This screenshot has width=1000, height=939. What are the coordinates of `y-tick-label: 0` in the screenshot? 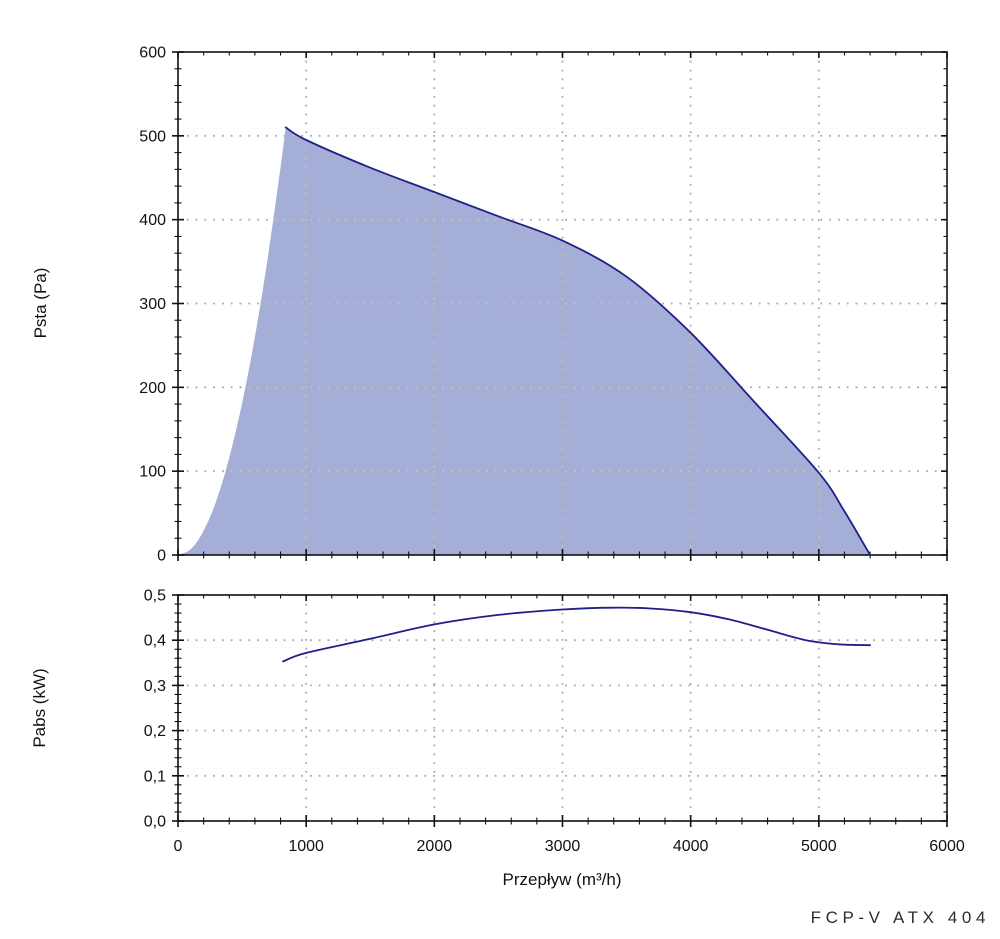 It's located at (161, 556).